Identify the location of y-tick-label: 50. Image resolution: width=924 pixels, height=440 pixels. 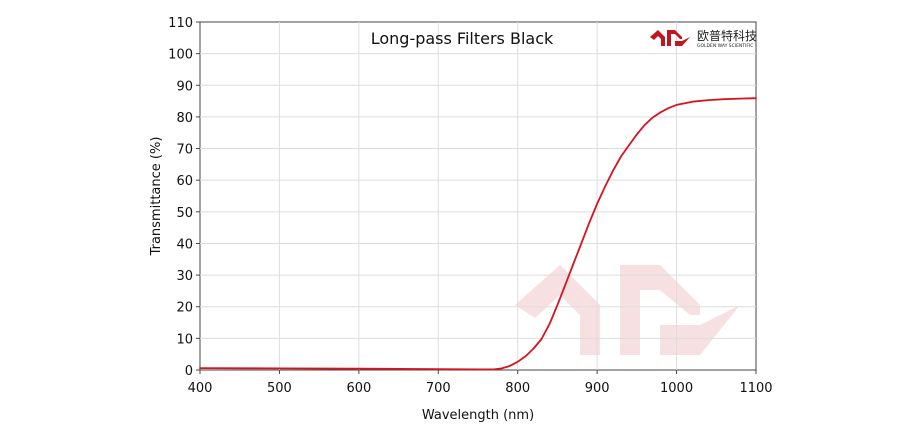
(184, 213).